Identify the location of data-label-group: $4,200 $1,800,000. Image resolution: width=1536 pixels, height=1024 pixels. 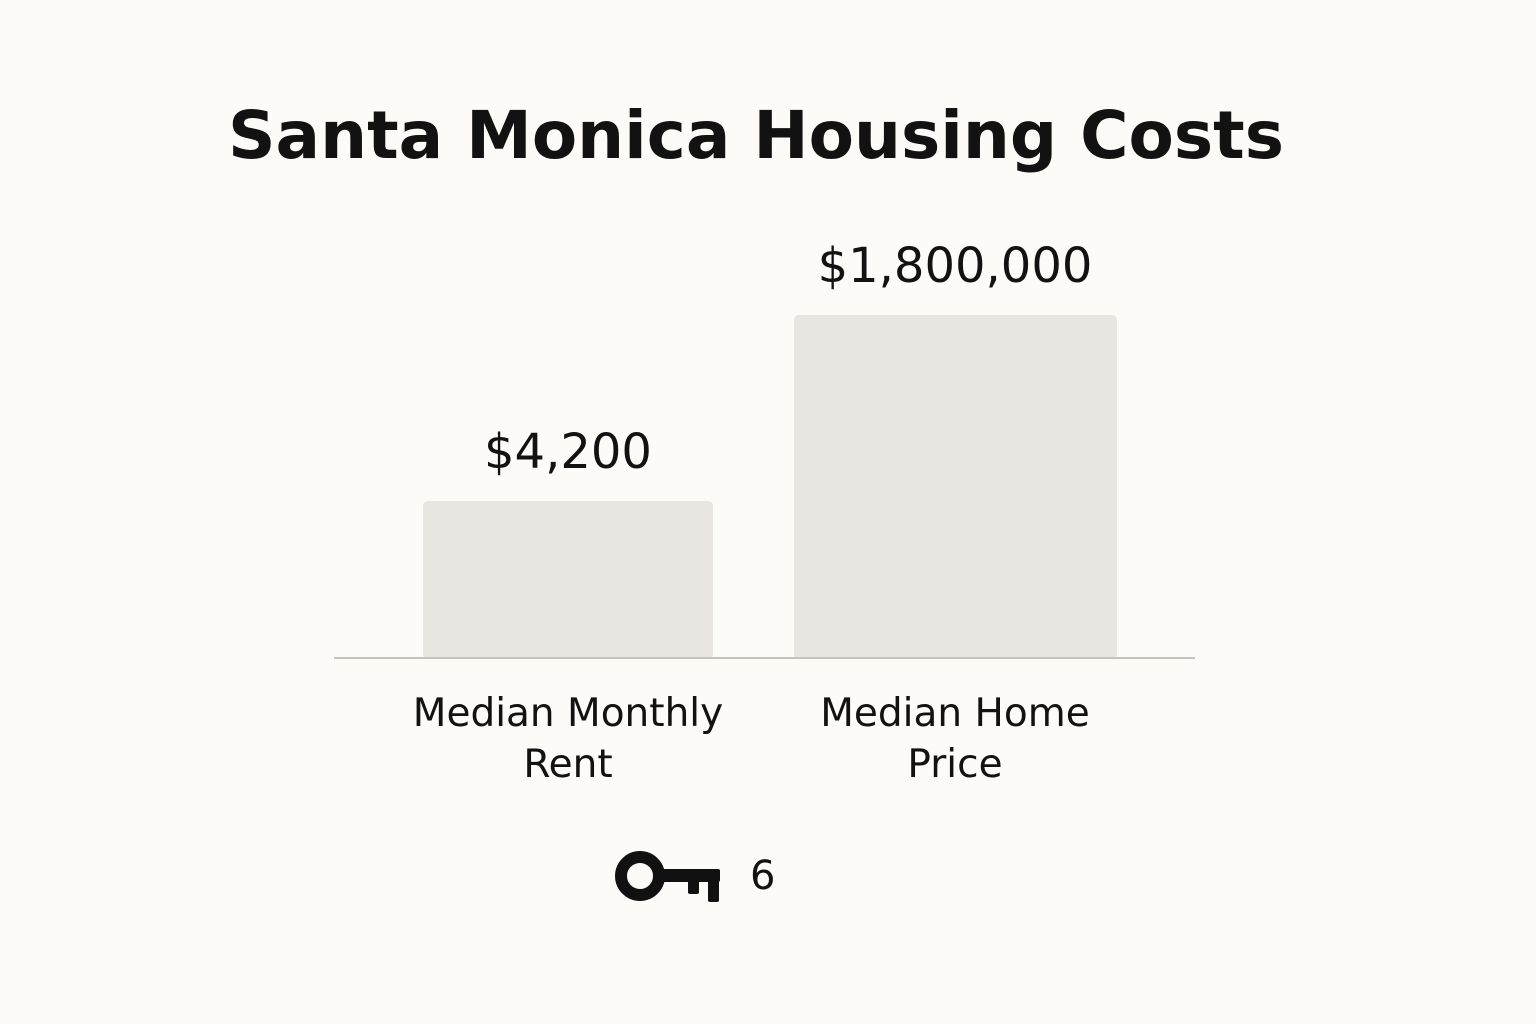
(788, 359).